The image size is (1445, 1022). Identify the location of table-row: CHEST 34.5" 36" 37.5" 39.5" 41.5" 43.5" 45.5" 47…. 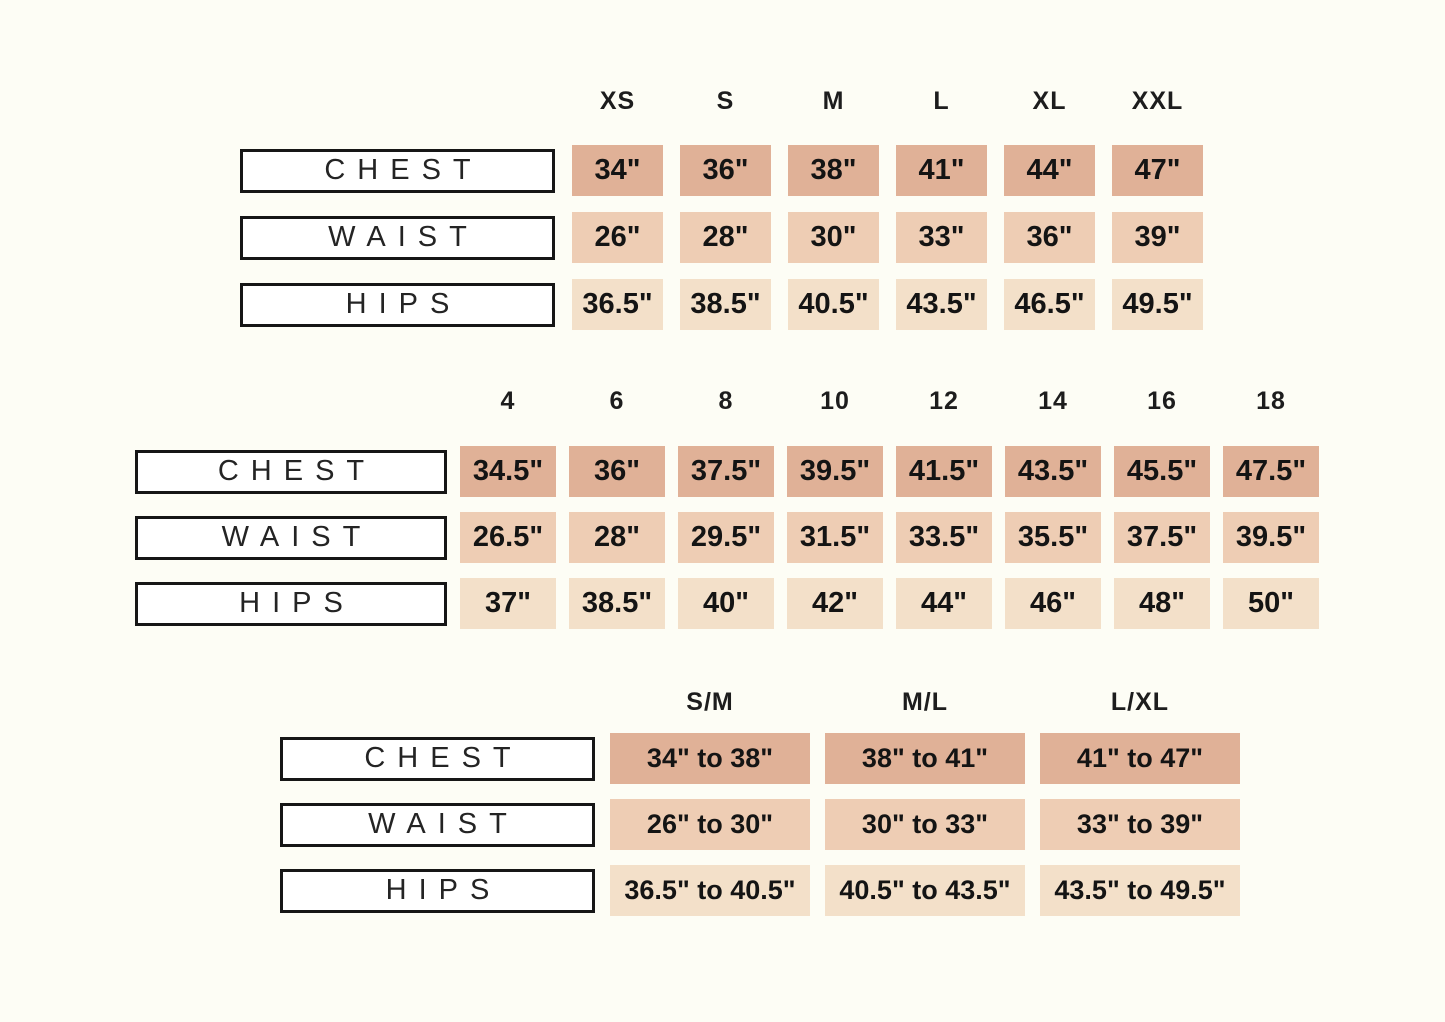
(727, 471).